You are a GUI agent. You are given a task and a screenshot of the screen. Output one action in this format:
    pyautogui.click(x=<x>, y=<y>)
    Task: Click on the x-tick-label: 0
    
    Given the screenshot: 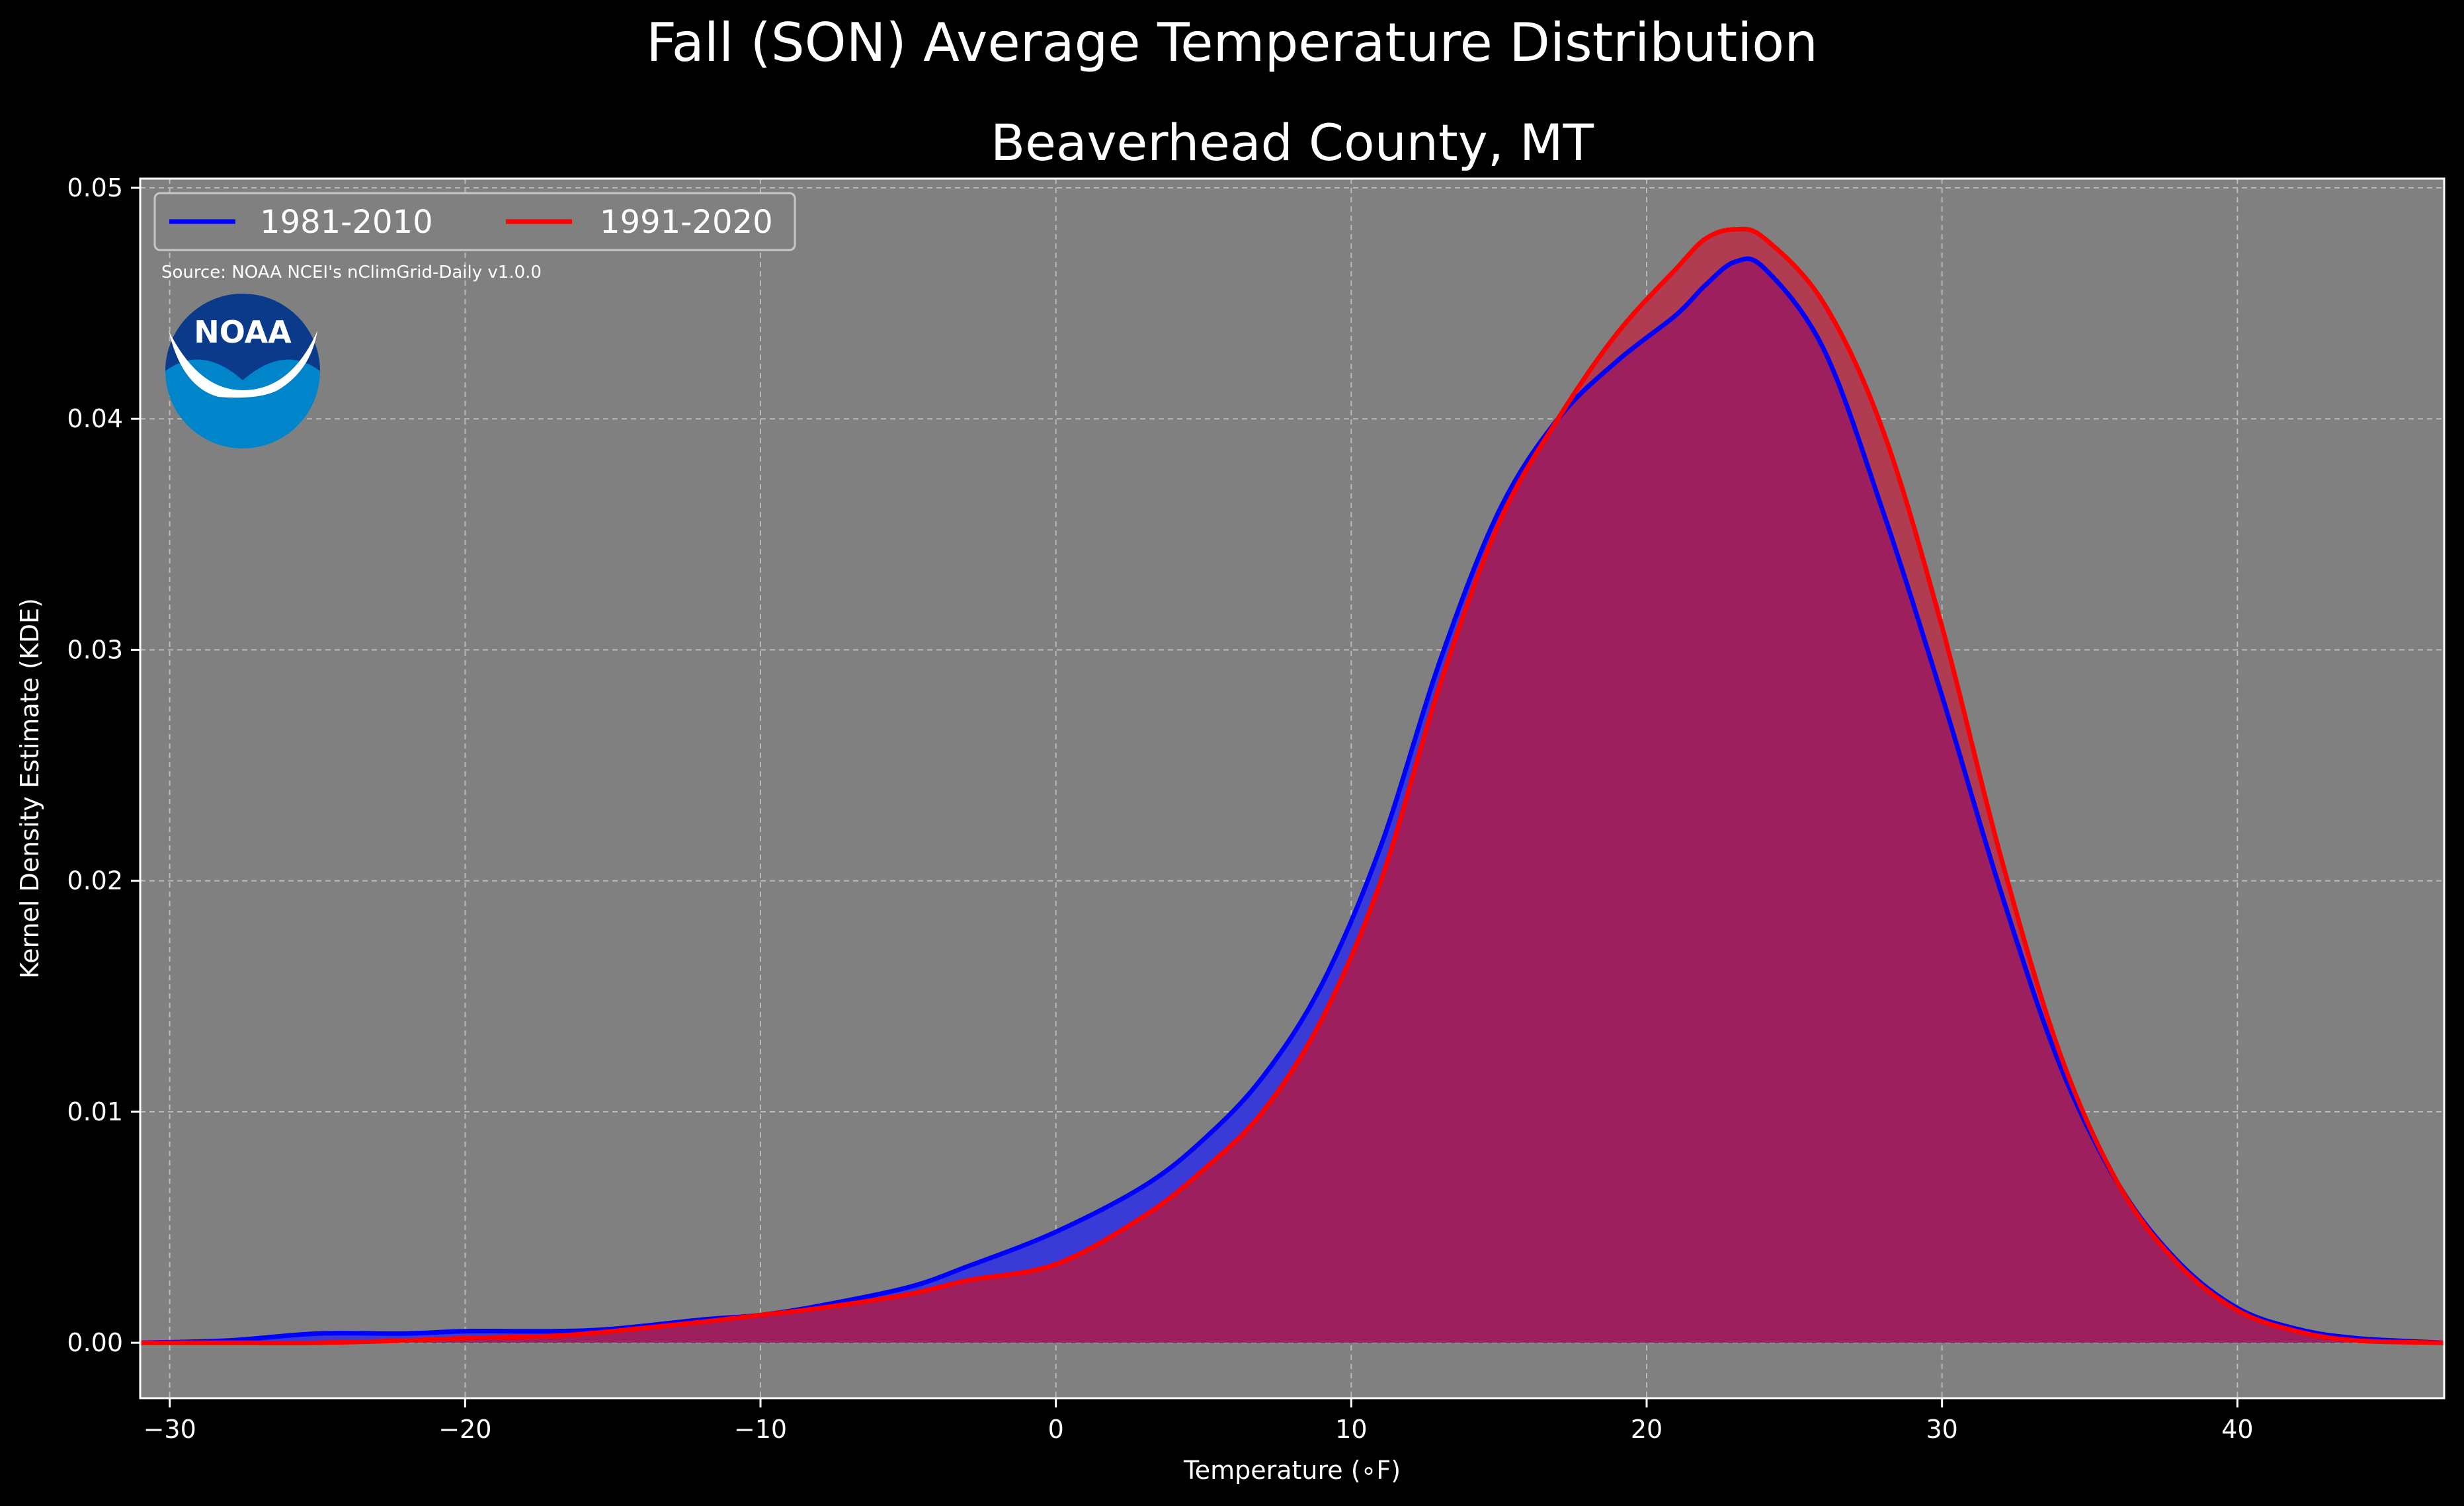 What is the action you would take?
    pyautogui.click(x=1056, y=1429)
    